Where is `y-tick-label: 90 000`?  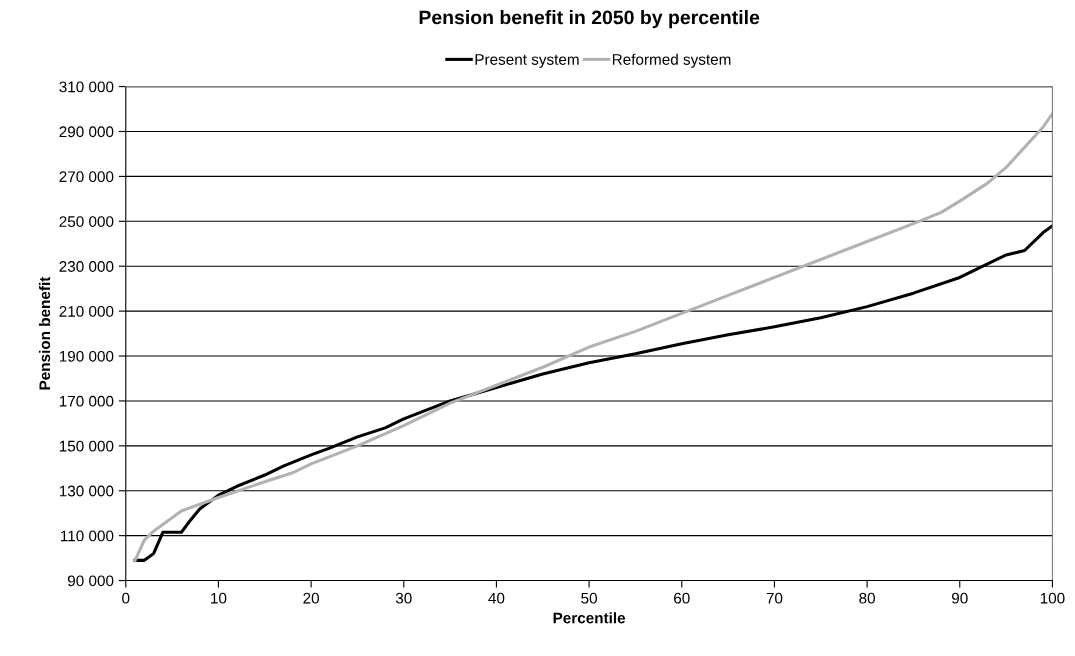
y-tick-label: 90 000 is located at coordinates (90, 581).